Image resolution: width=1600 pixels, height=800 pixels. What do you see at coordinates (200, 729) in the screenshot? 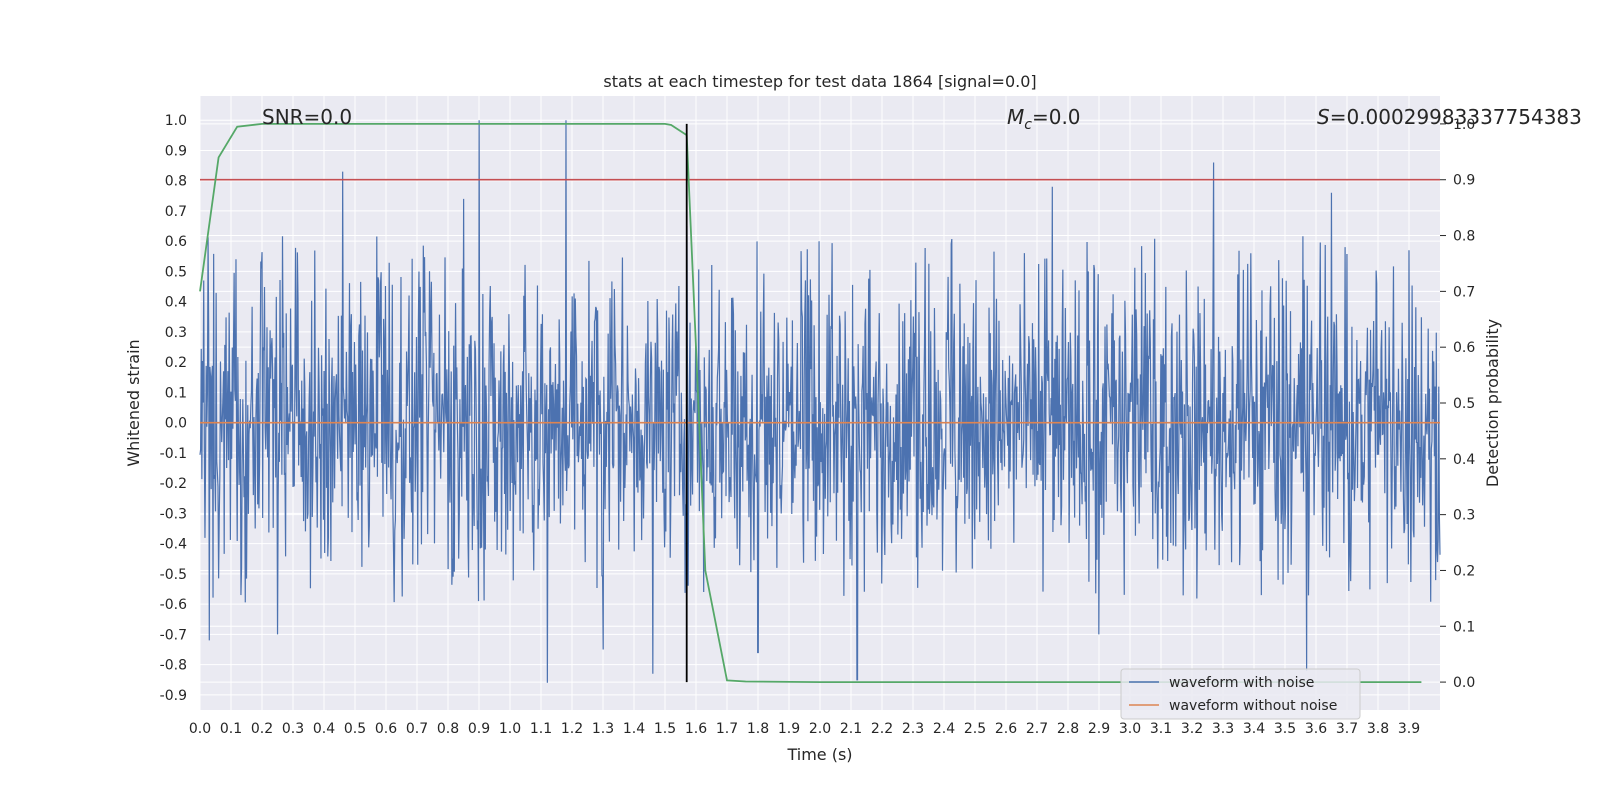
I see `x-tick-label: 0.0` at bounding box center [200, 729].